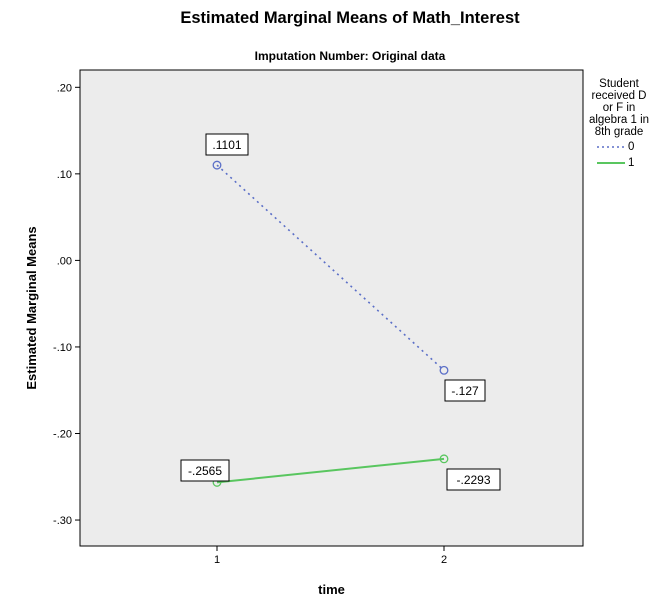 The height and width of the screenshot is (603, 655). Describe the element at coordinates (631, 163) in the screenshot. I see `legend-label-1: 1` at that location.